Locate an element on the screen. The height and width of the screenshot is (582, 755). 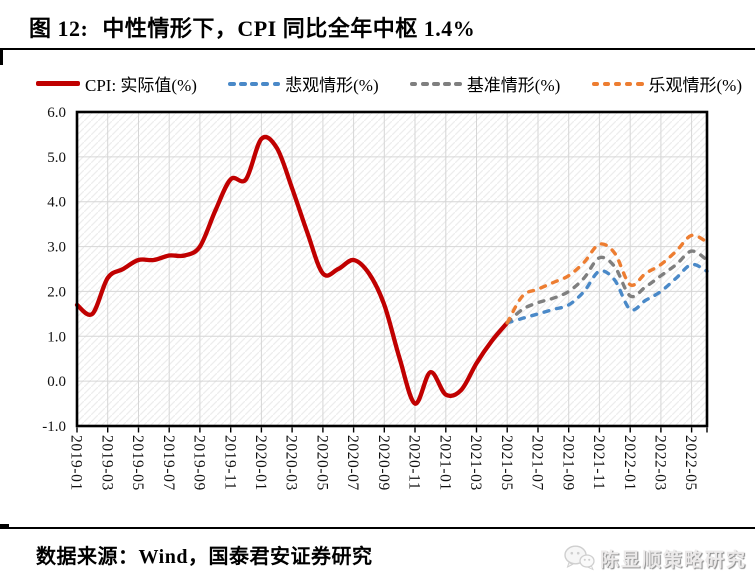
svg-text: 2022-01 is located at coordinates (629, 463).